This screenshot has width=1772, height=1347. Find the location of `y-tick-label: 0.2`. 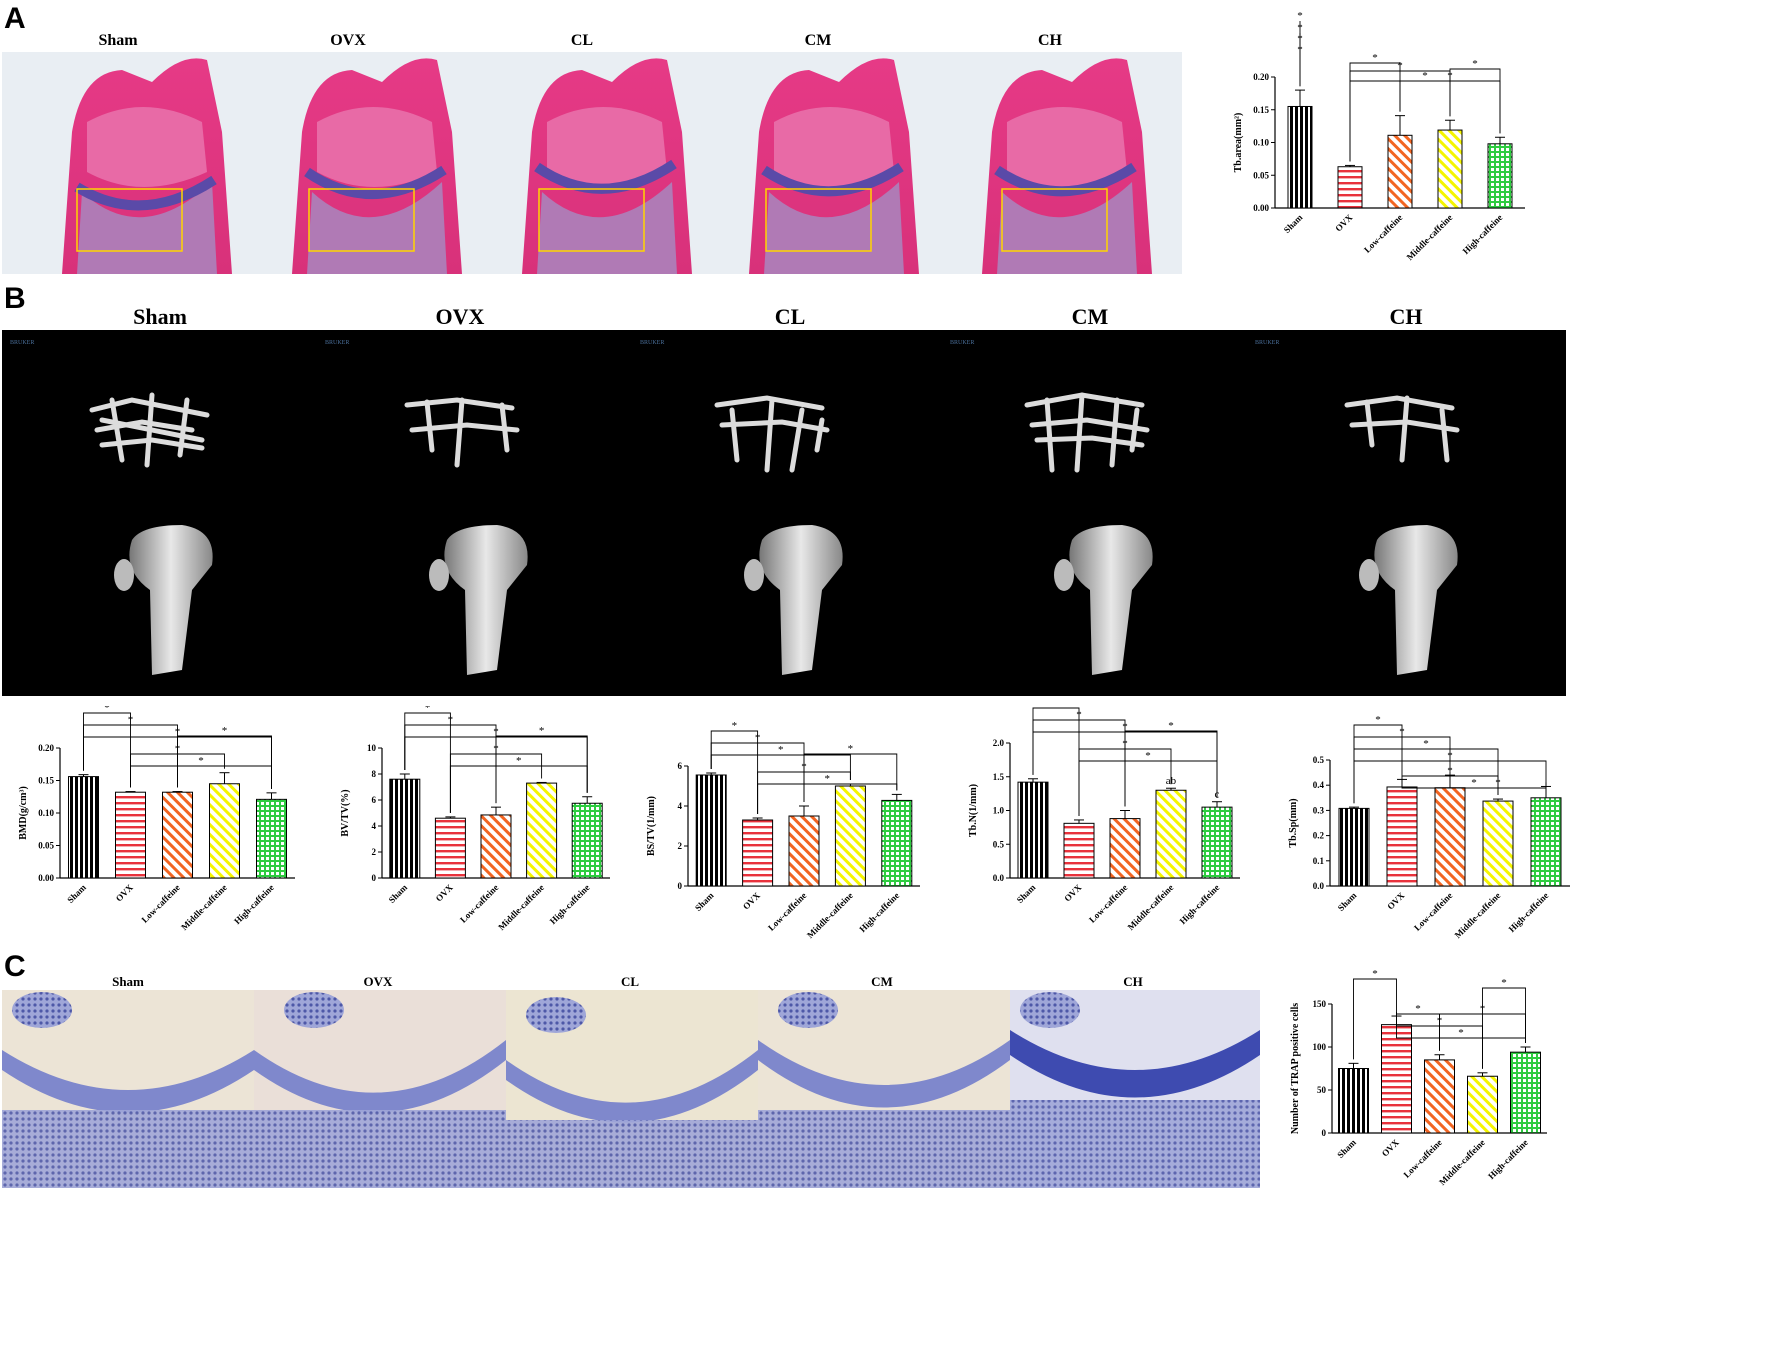

y-tick-label: 0.2 is located at coordinates (1319, 836).